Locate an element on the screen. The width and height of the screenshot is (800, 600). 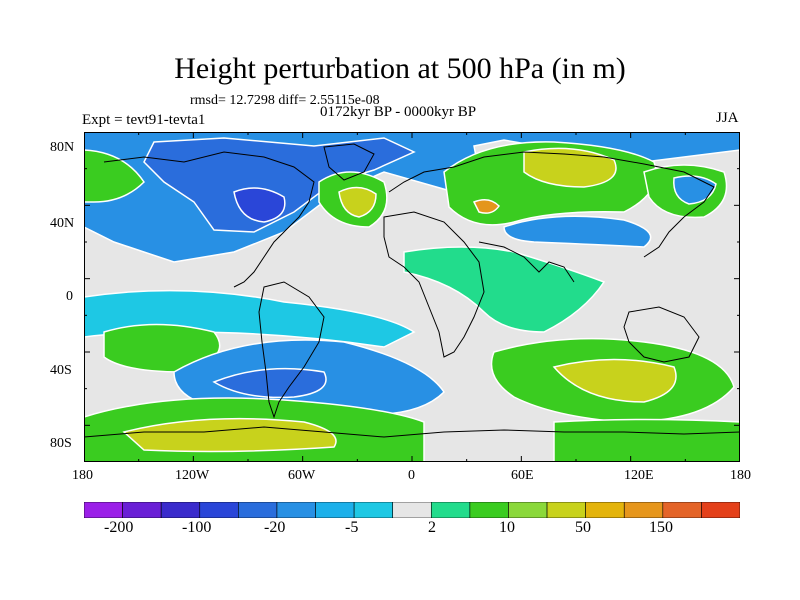
coast-africa is located at coordinates (434, 284).